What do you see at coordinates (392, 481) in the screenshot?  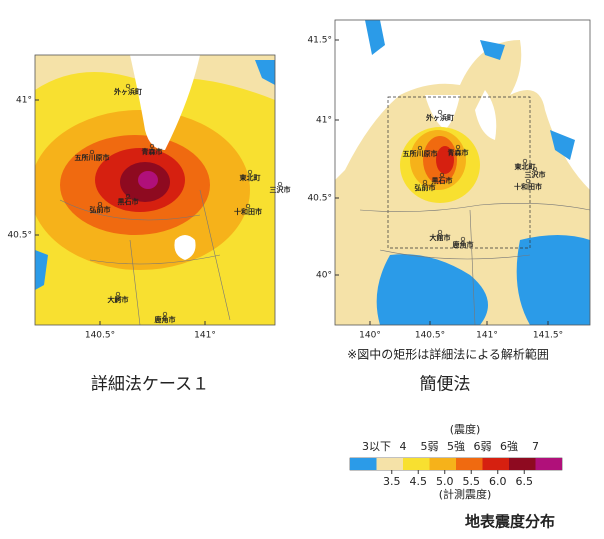 I see `legend-value: 3.5` at bounding box center [392, 481].